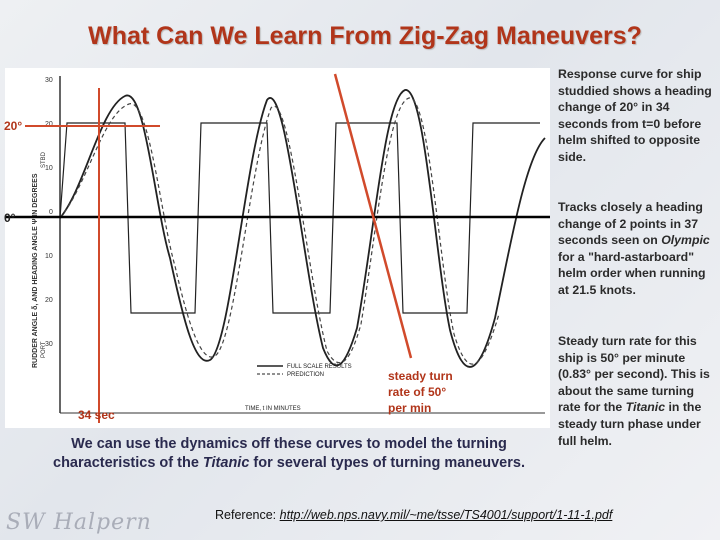  I want to click on y-axis-port: PORT, so click(44, 349).